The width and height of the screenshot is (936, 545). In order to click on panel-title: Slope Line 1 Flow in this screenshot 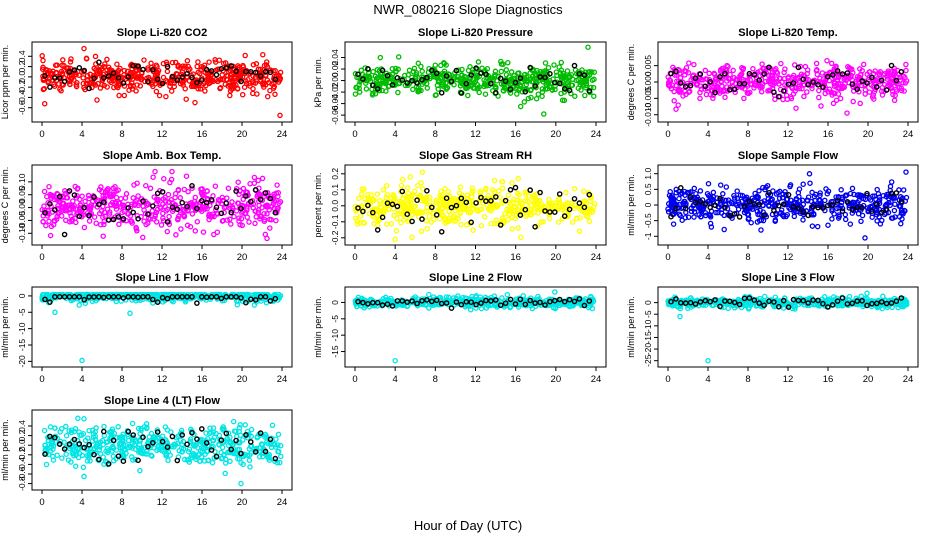, I will do `click(162, 278)`.